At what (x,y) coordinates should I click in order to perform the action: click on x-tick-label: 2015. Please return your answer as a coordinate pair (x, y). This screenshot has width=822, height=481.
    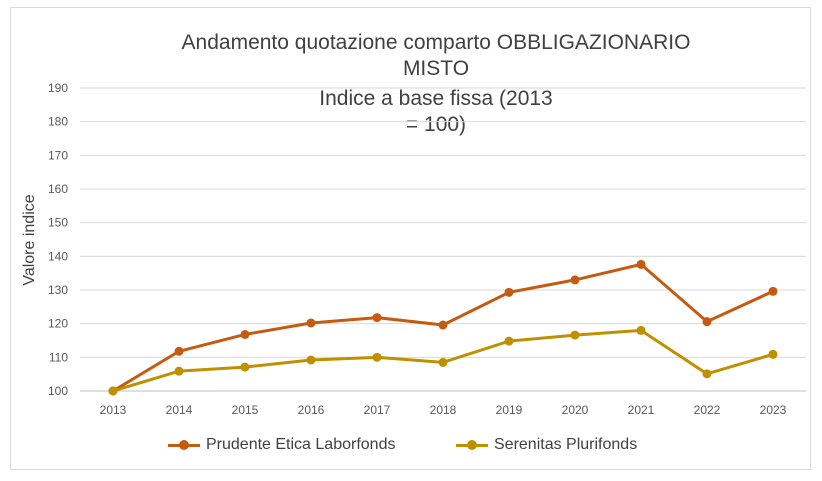
    Looking at the image, I should click on (245, 410).